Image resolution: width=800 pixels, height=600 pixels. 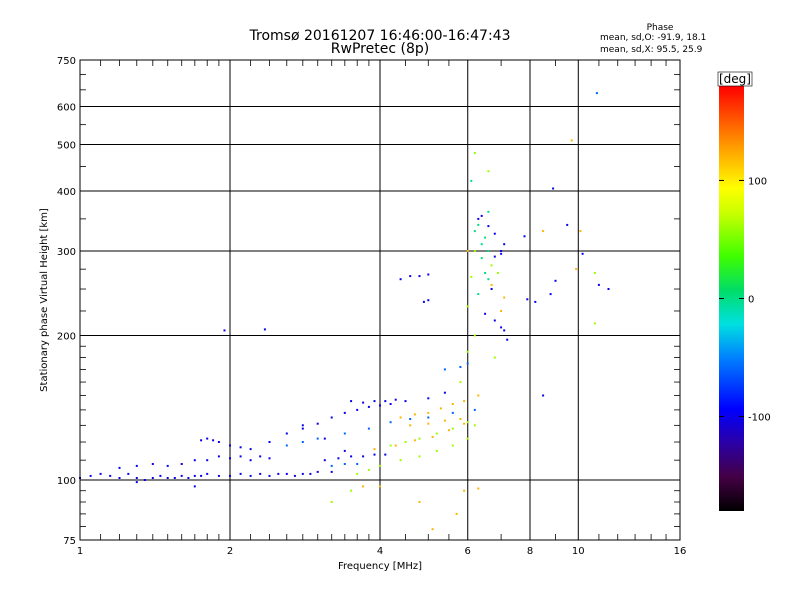 I want to click on phase-stats-x-mode: mean, sd,X: 95.5, 25.9, so click(x=651, y=50).